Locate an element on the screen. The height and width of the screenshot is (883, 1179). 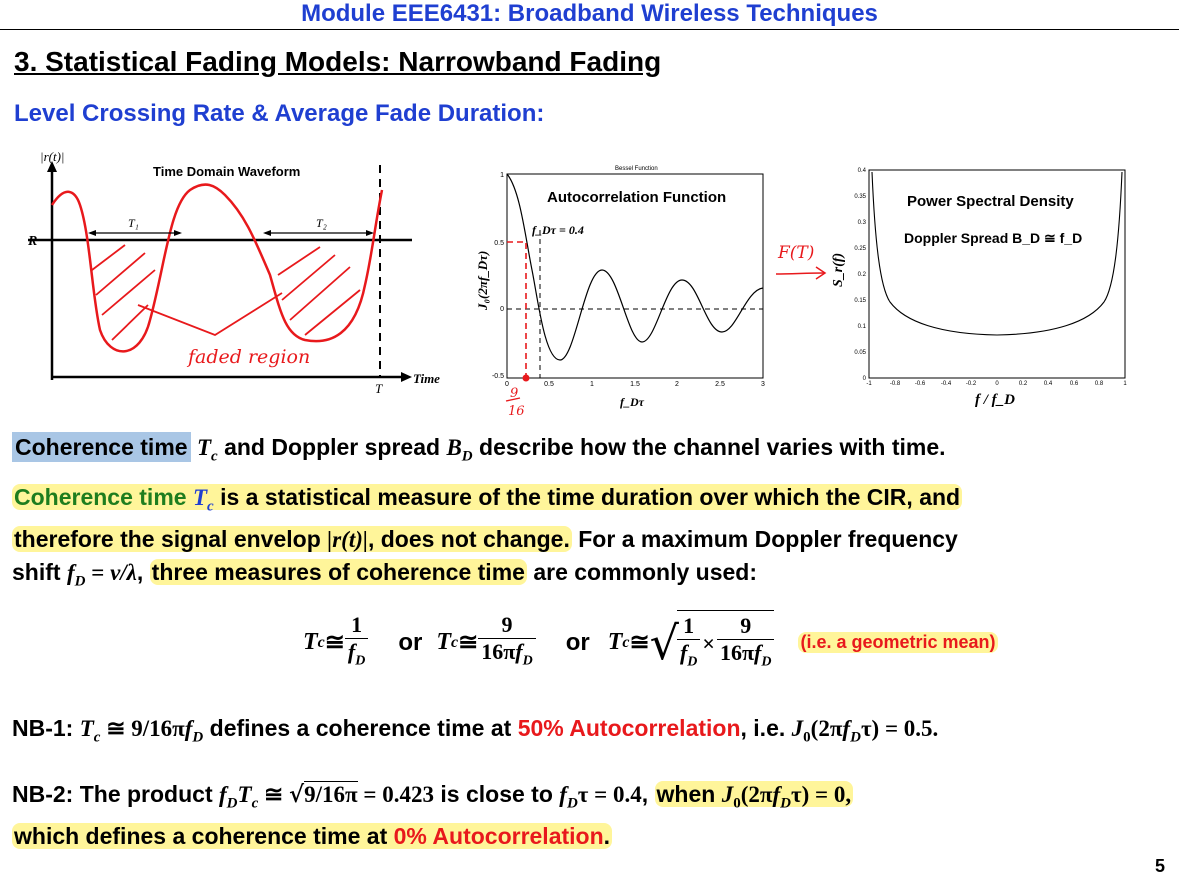
geometric-mean-note: (i.e. a geometric mean) is located at coordinates (898, 643).